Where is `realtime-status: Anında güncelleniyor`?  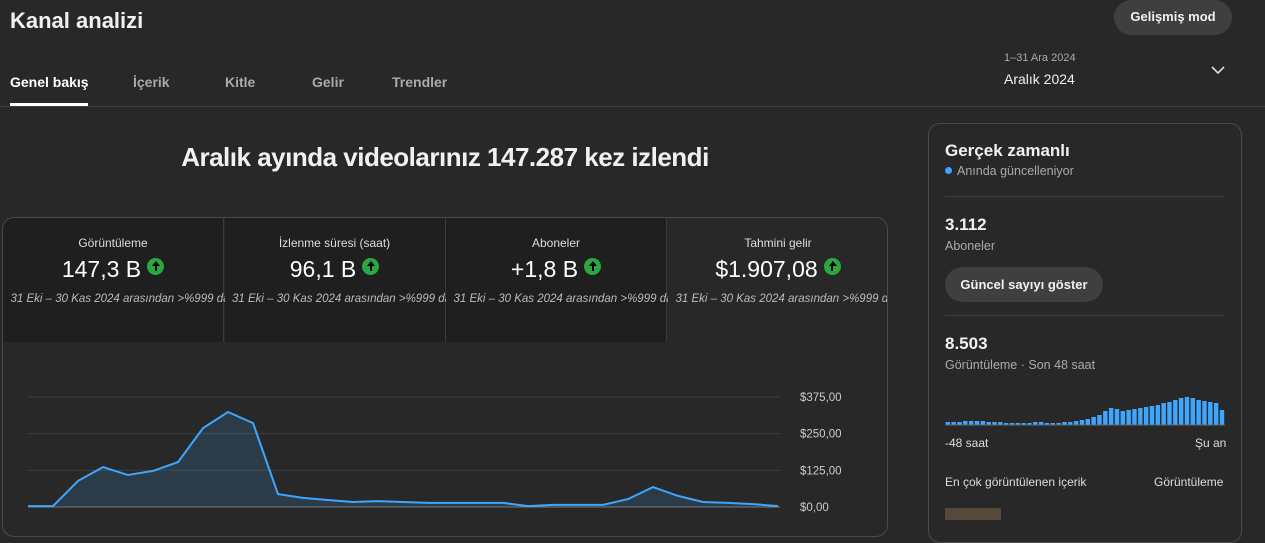
realtime-status: Anında güncelleniyor is located at coordinates (1015, 171).